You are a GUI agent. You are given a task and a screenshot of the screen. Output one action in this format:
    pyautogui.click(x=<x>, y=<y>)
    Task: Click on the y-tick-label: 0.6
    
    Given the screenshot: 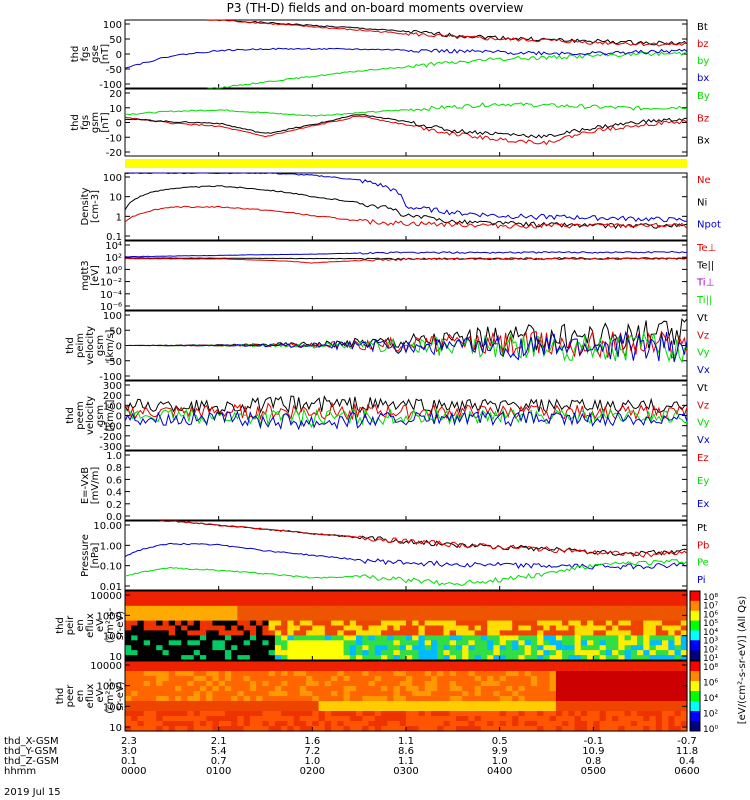 What is the action you would take?
    pyautogui.click(x=114, y=480)
    